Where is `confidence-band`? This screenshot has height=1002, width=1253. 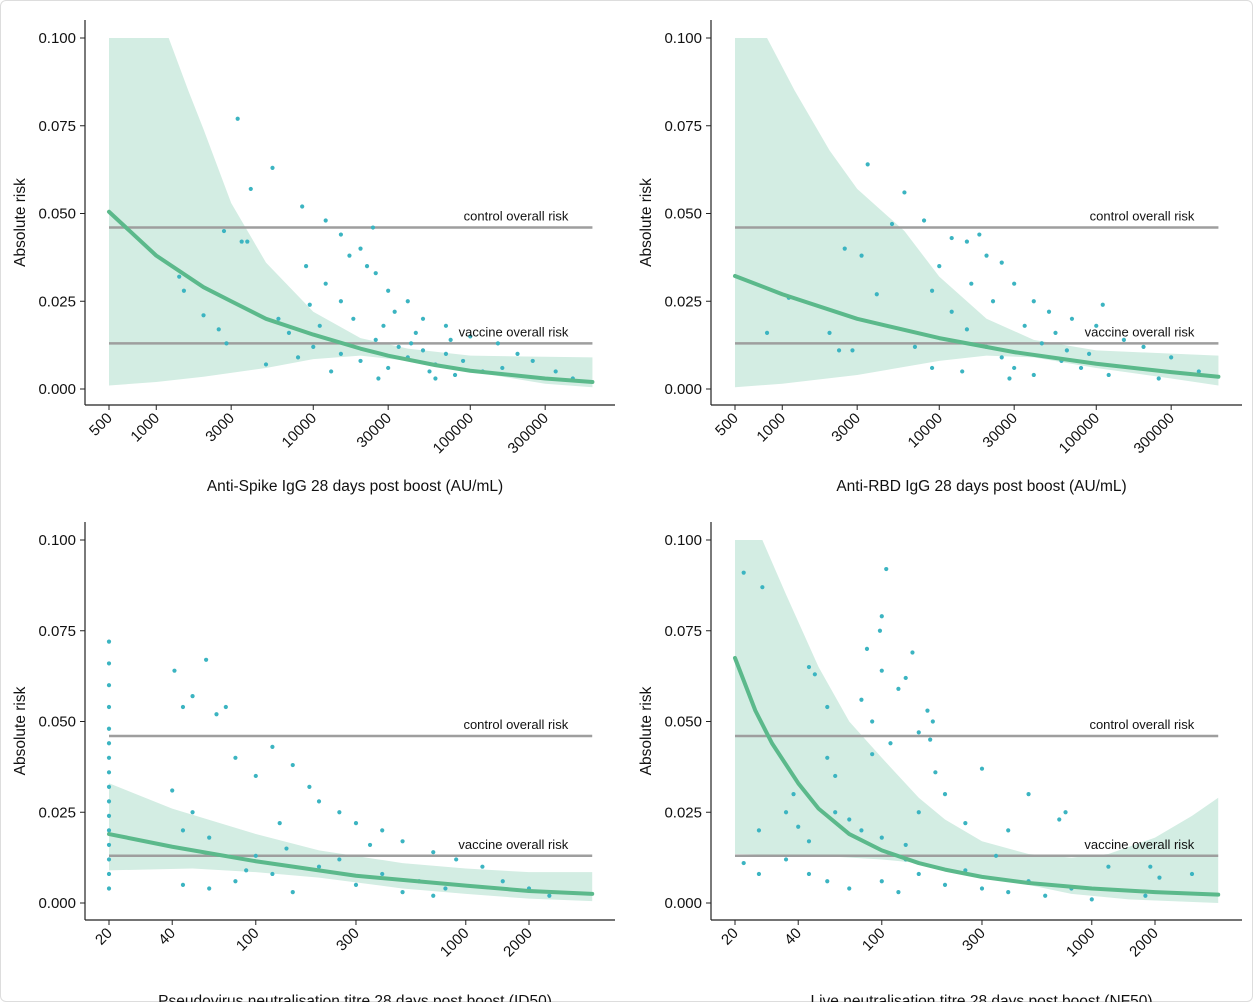
confidence-band is located at coordinates (351, 842).